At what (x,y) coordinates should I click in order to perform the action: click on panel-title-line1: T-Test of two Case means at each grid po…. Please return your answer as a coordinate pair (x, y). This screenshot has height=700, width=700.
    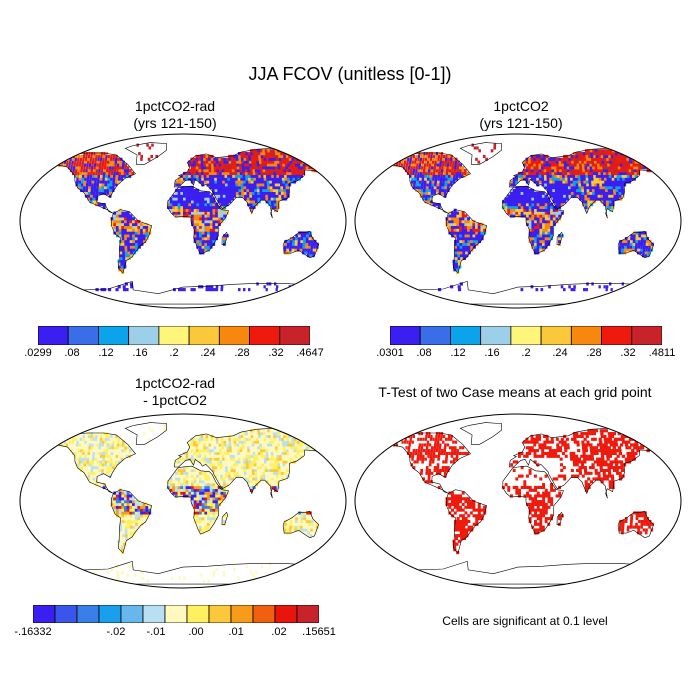
    Looking at the image, I should click on (515, 392).